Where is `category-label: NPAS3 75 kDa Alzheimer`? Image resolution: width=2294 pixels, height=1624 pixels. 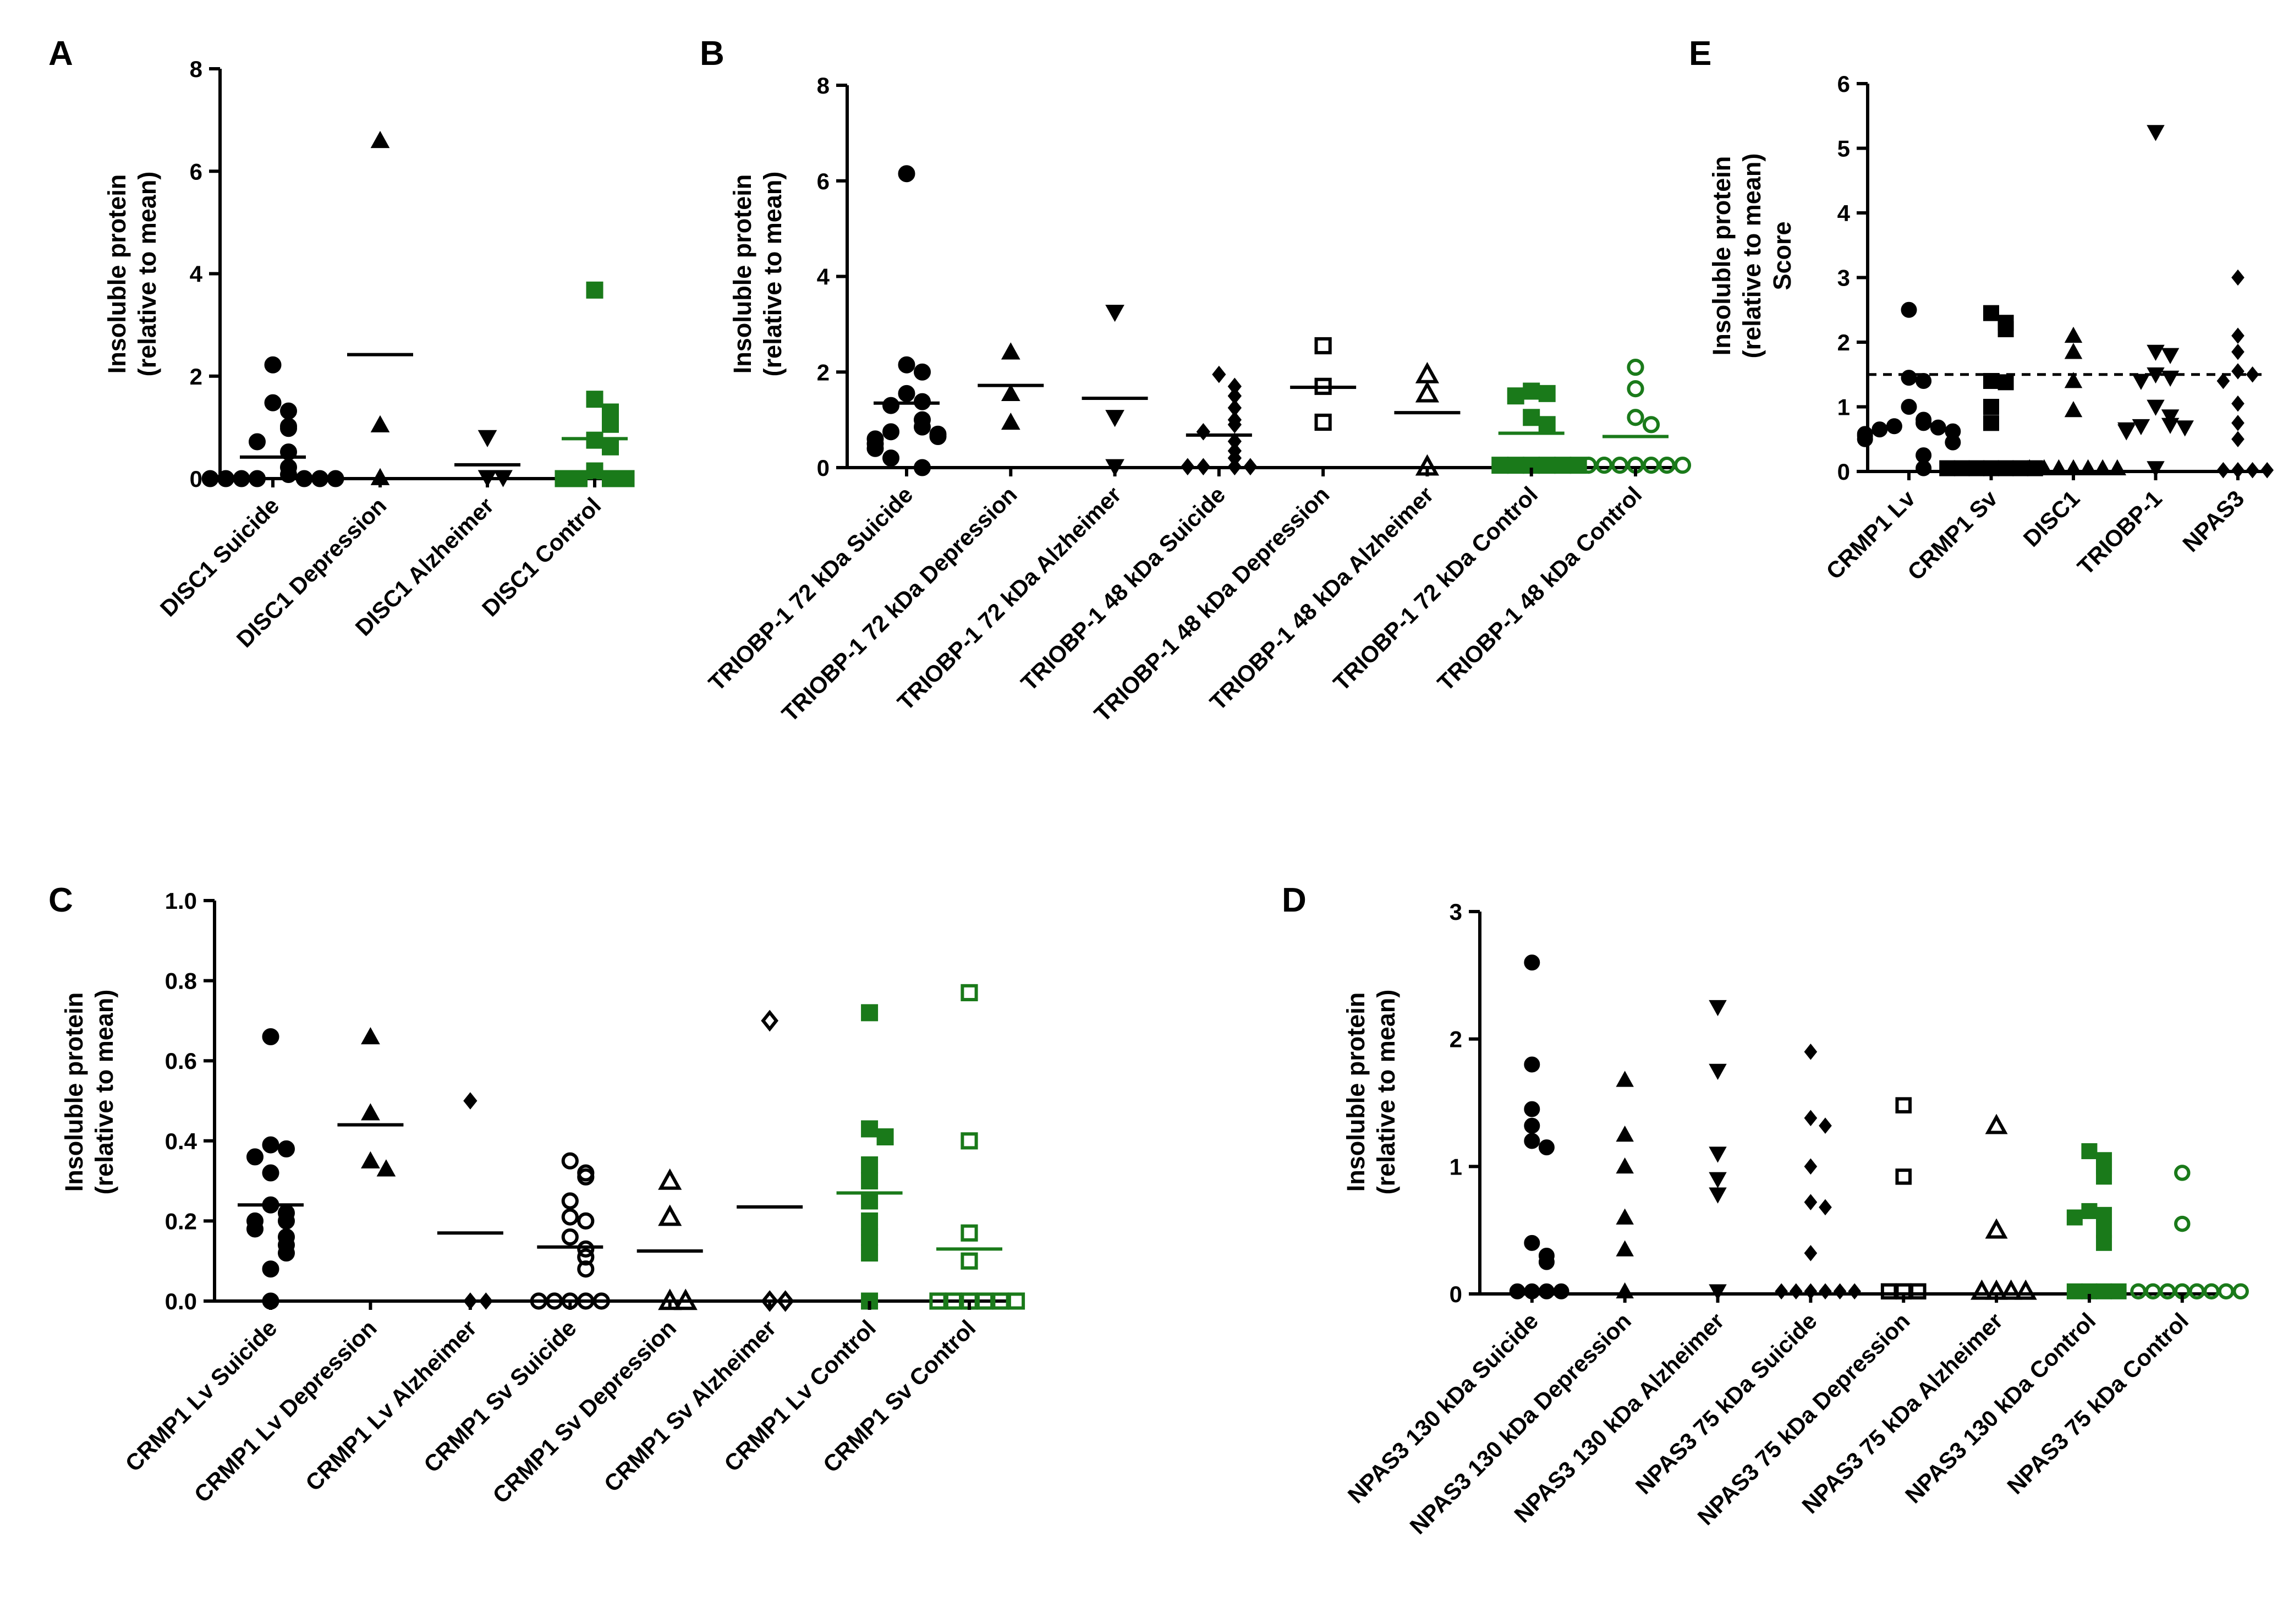
category-label: NPAS3 75 kDa Alzheimer is located at coordinates (1902, 1413).